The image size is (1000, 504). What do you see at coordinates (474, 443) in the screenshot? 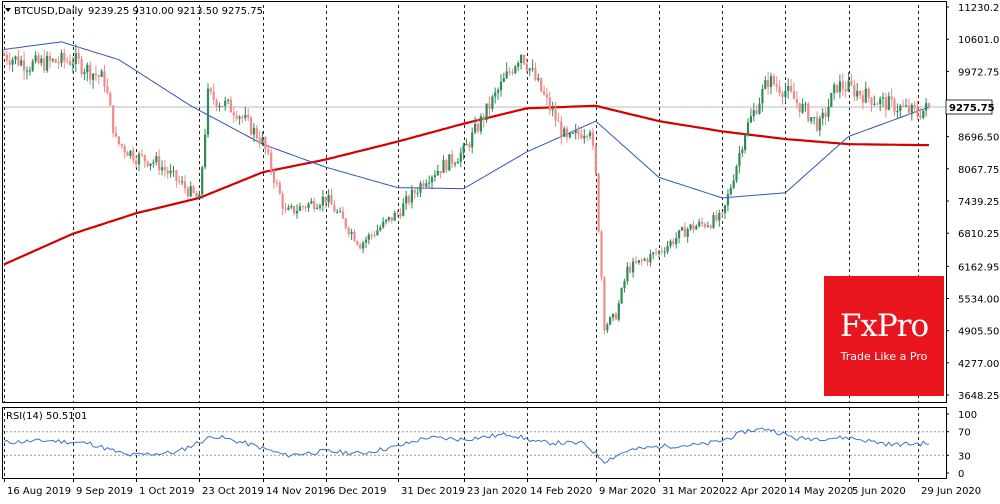
I see `rsi-panel-frame` at bounding box center [474, 443].